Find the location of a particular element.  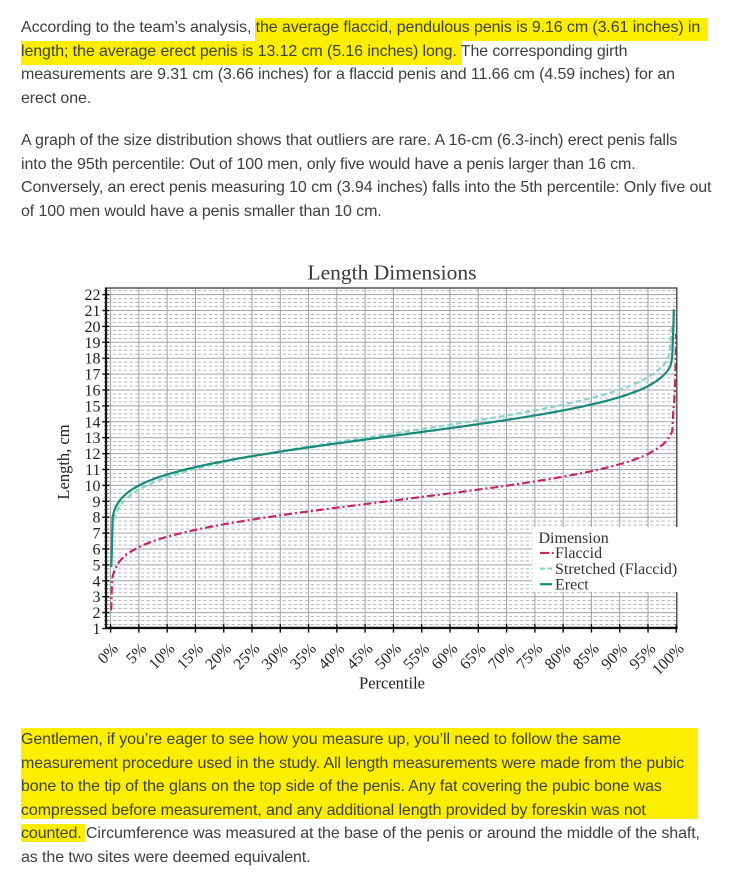

svg-text: Erect is located at coordinates (572, 584).